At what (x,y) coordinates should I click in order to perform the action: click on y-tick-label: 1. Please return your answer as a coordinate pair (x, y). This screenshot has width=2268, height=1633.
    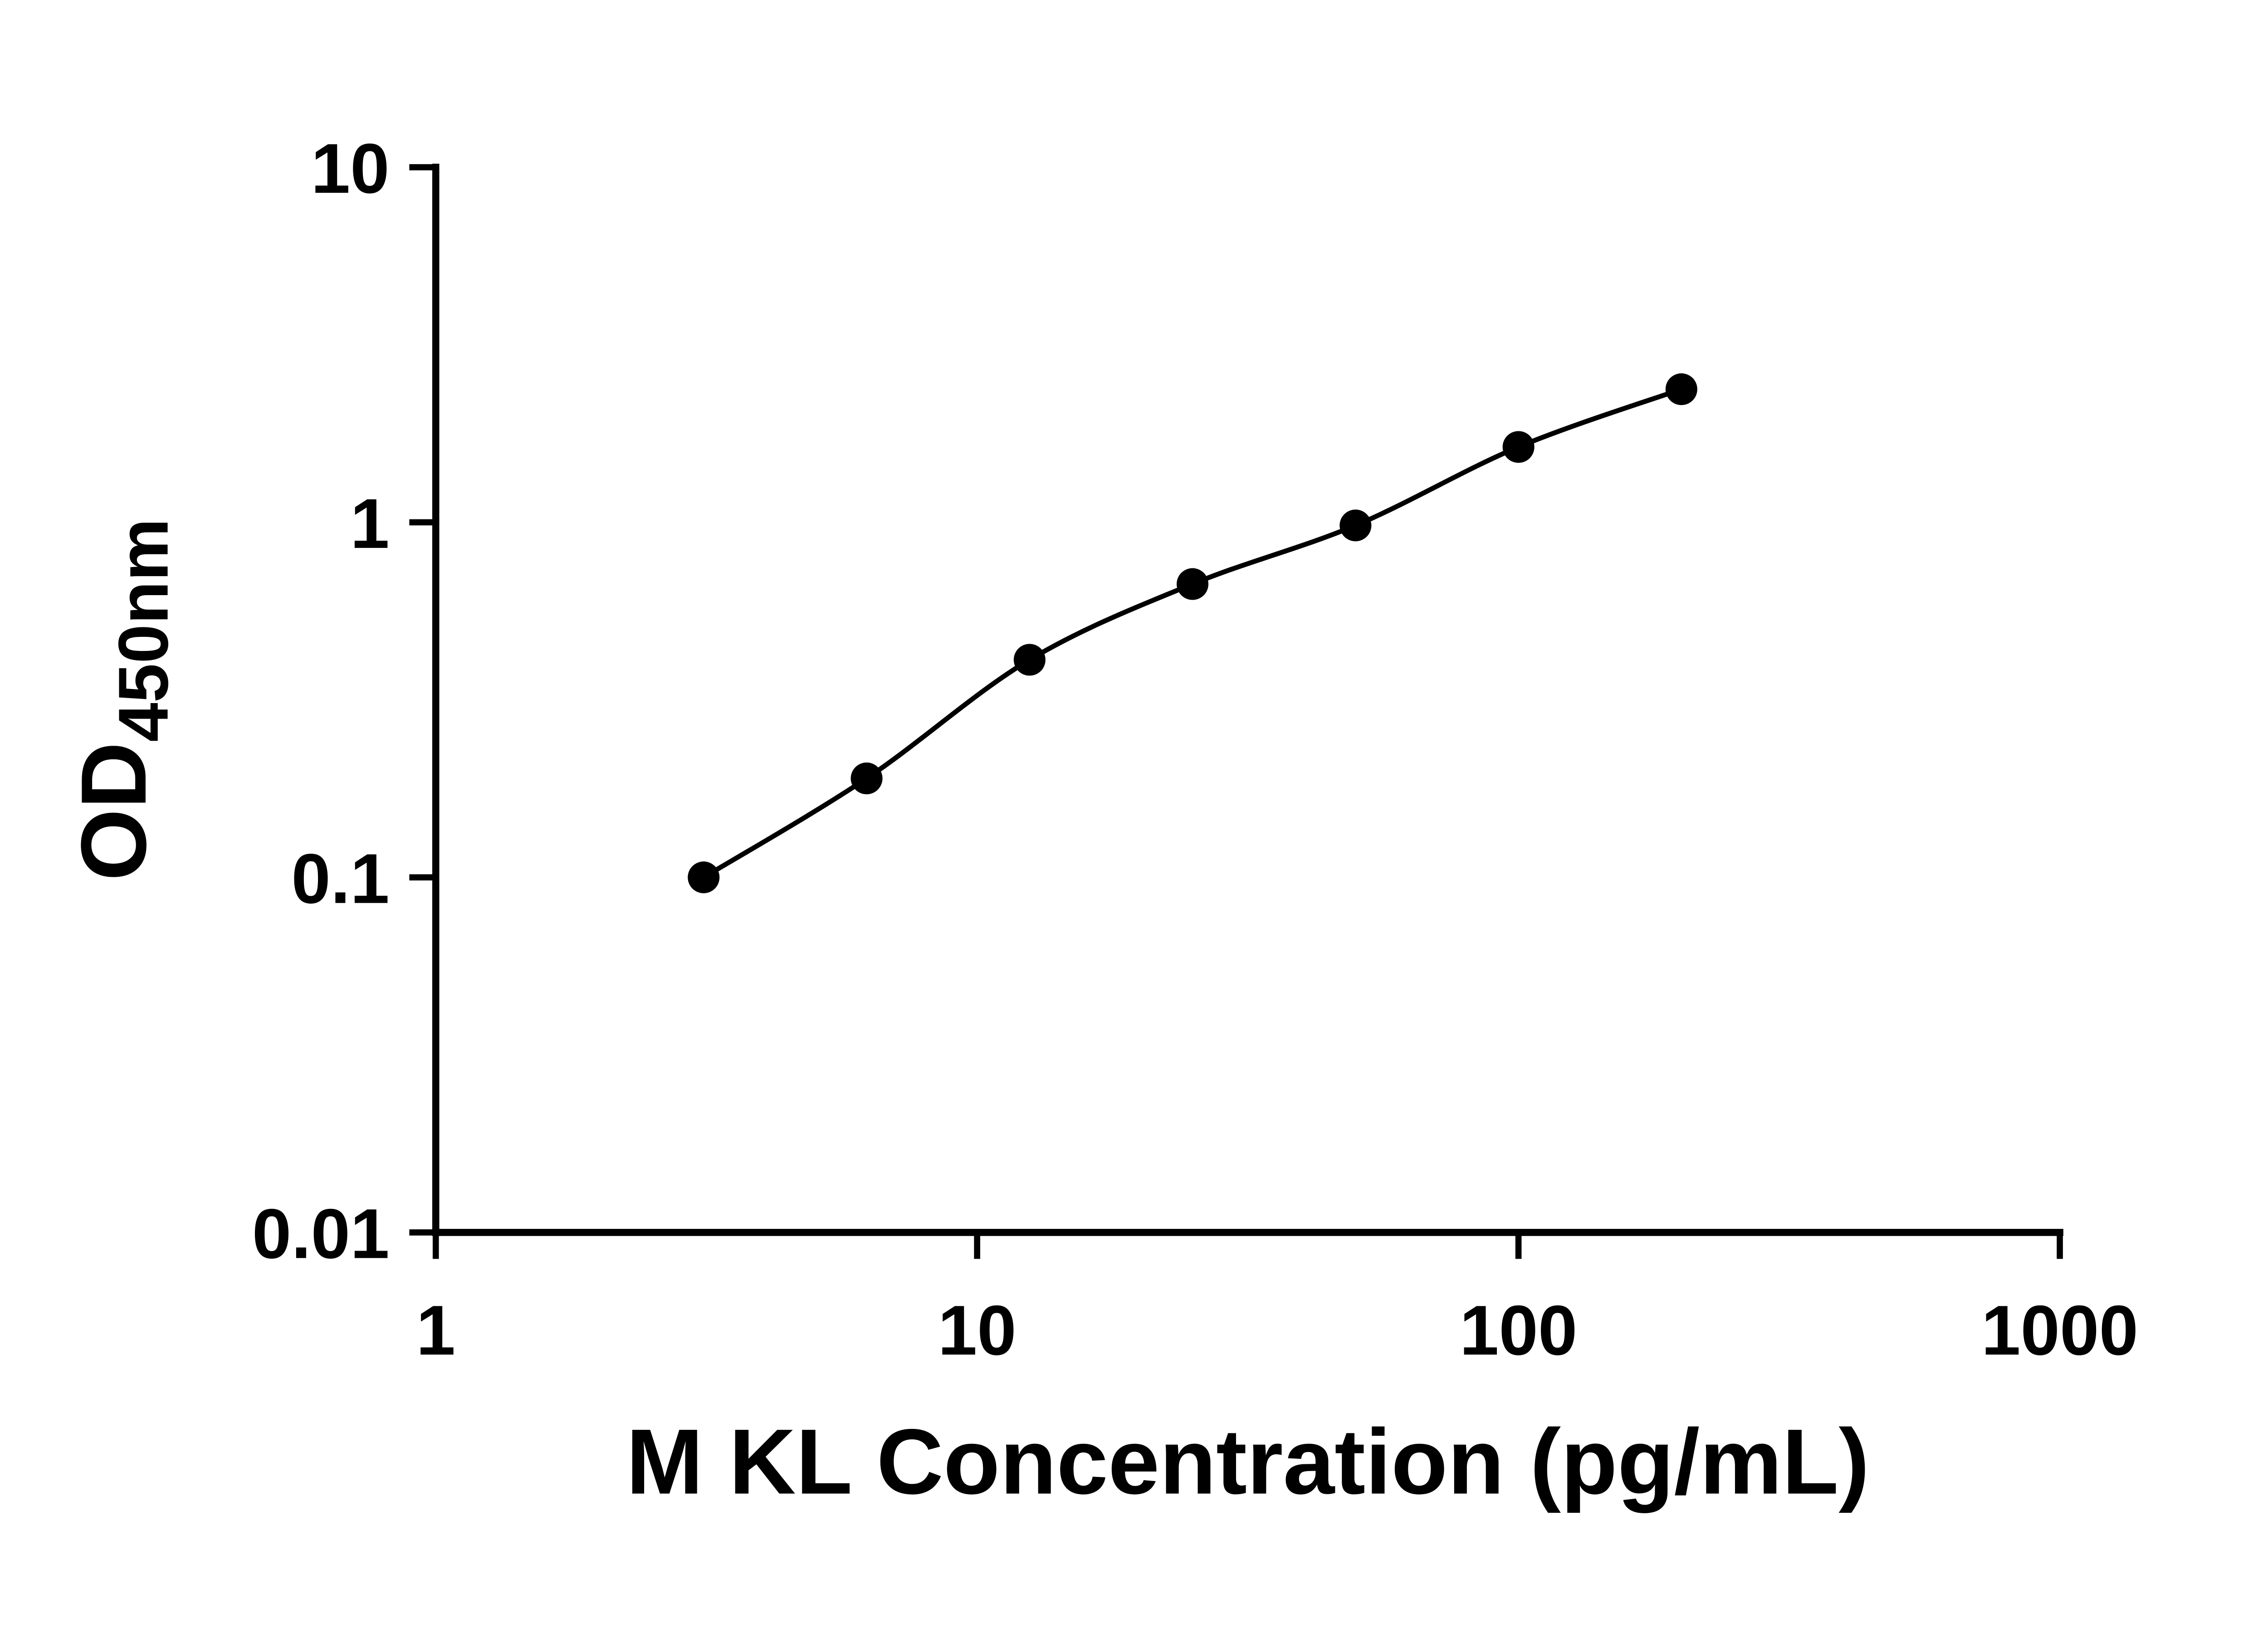
    Looking at the image, I should click on (370, 523).